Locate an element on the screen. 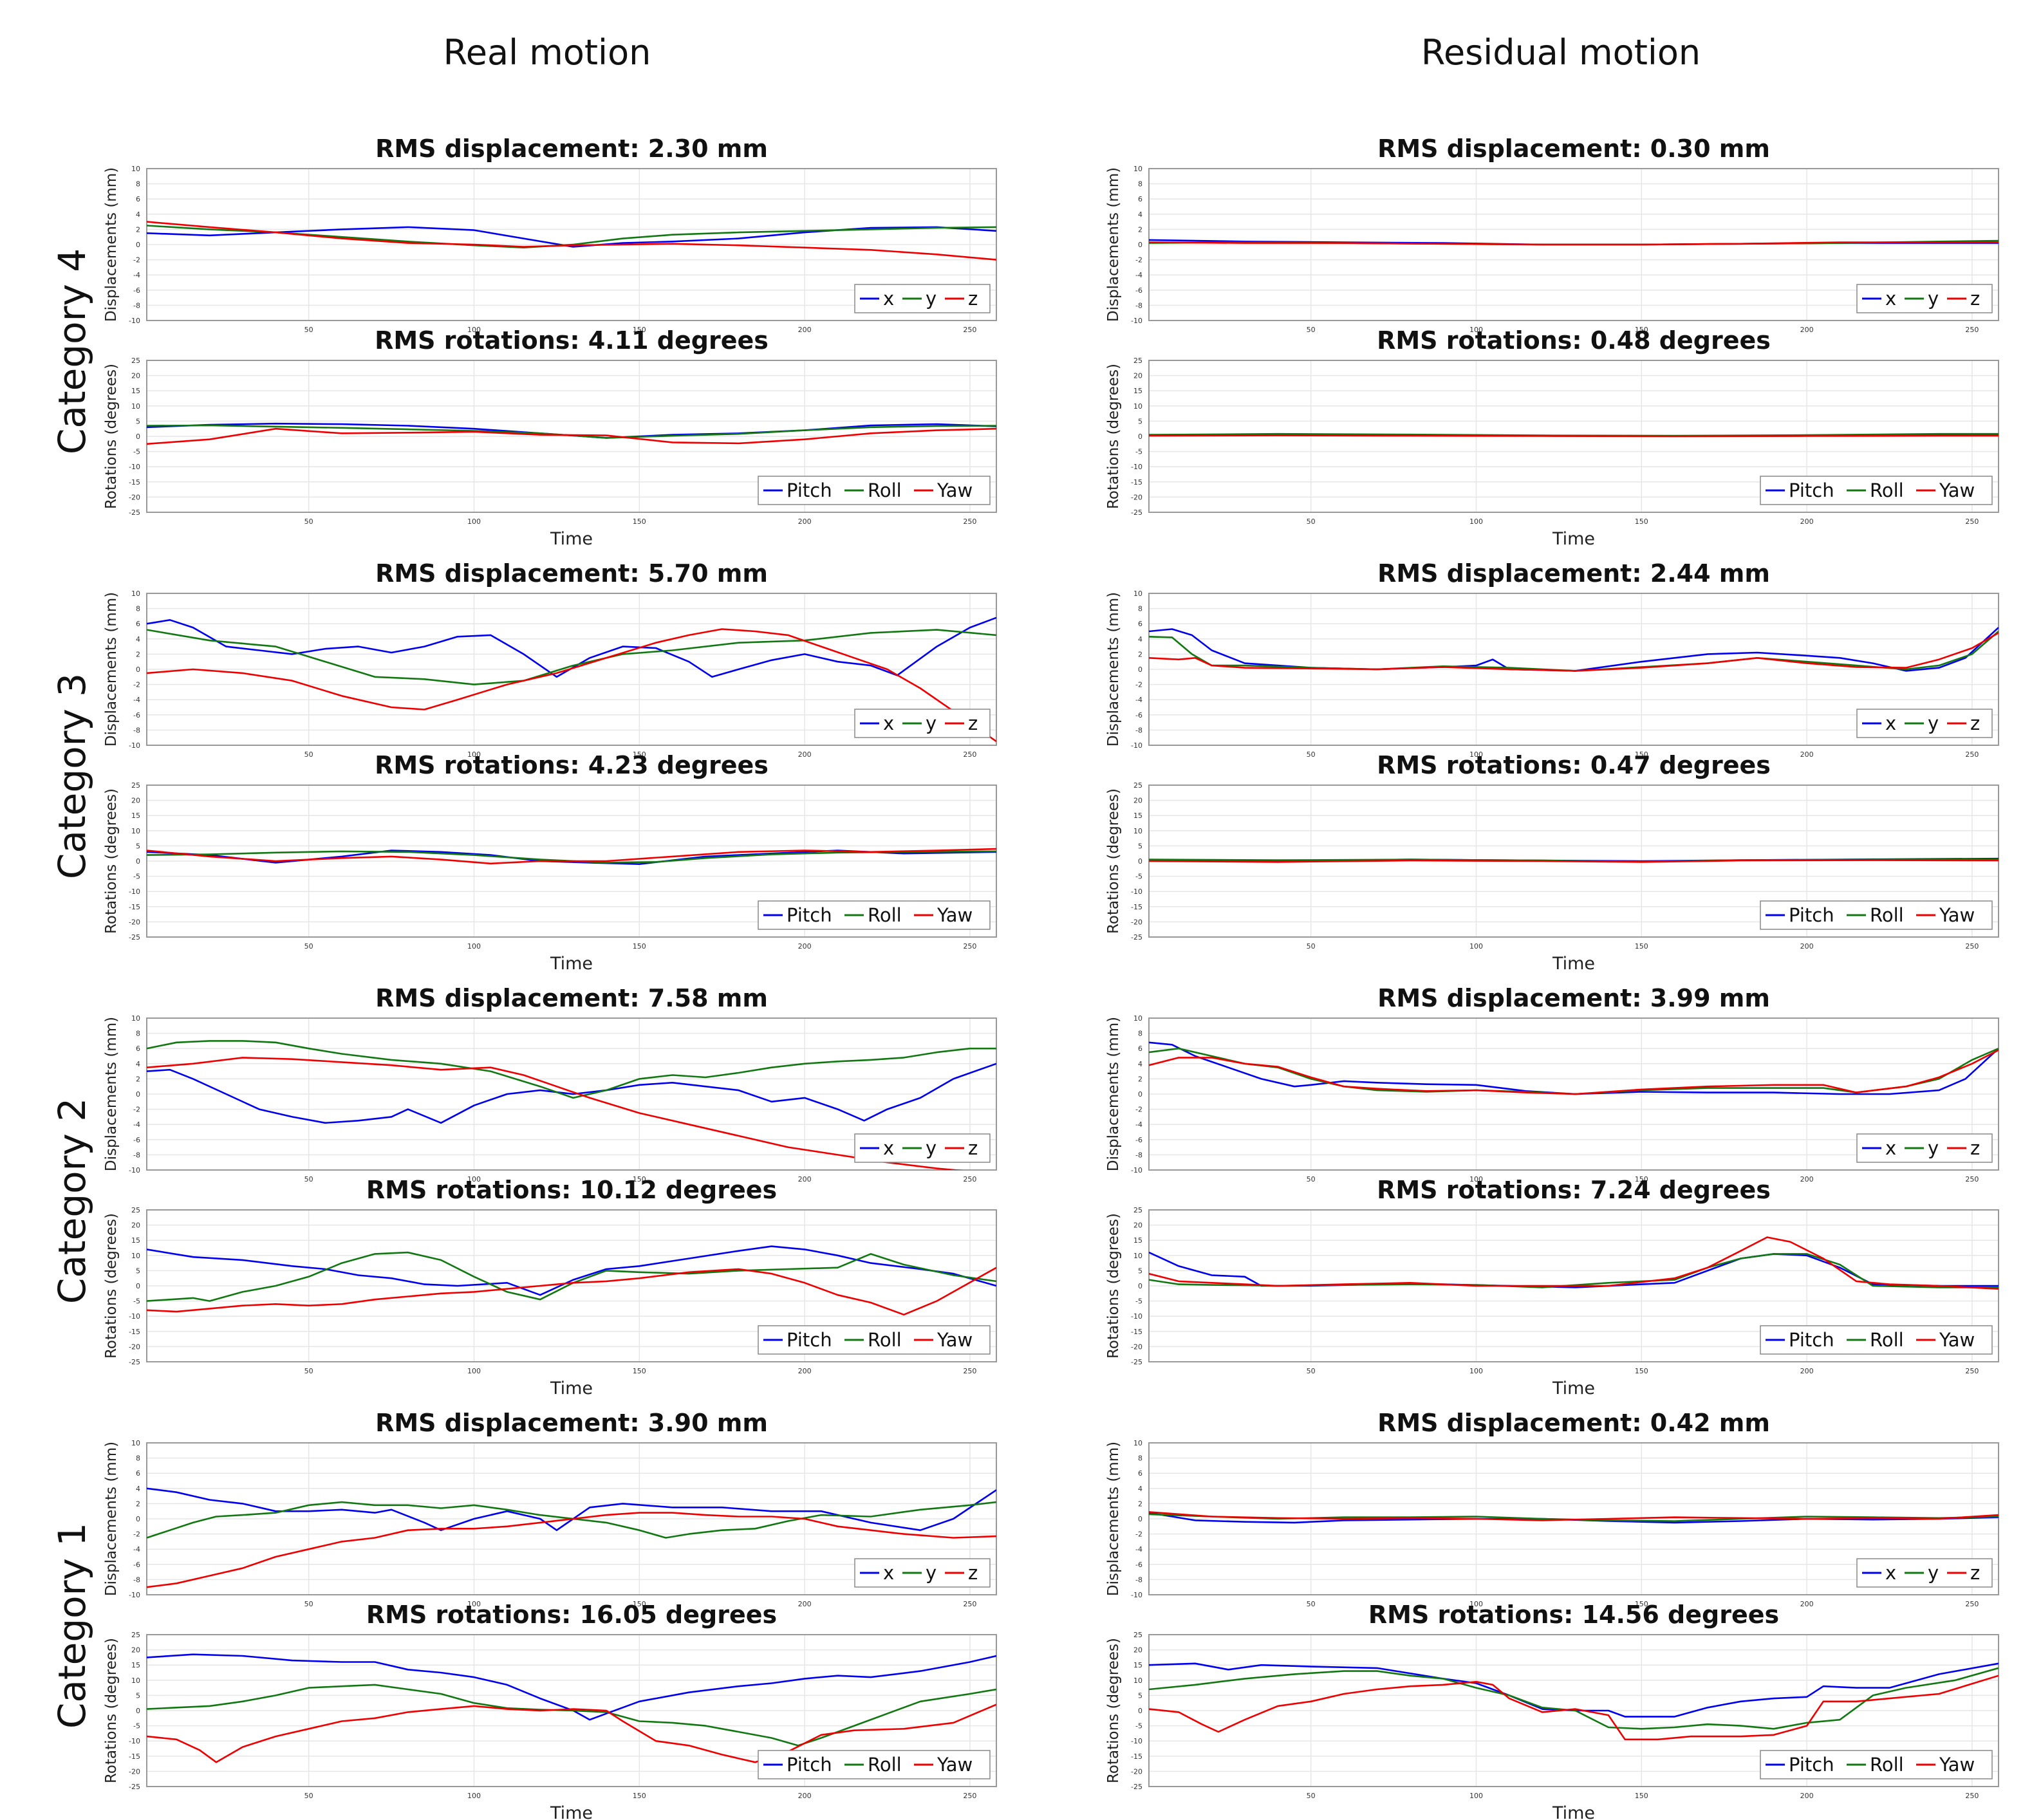 Image resolution: width=2032 pixels, height=1820 pixels. series-line-x is located at coordinates (1574, 1068).